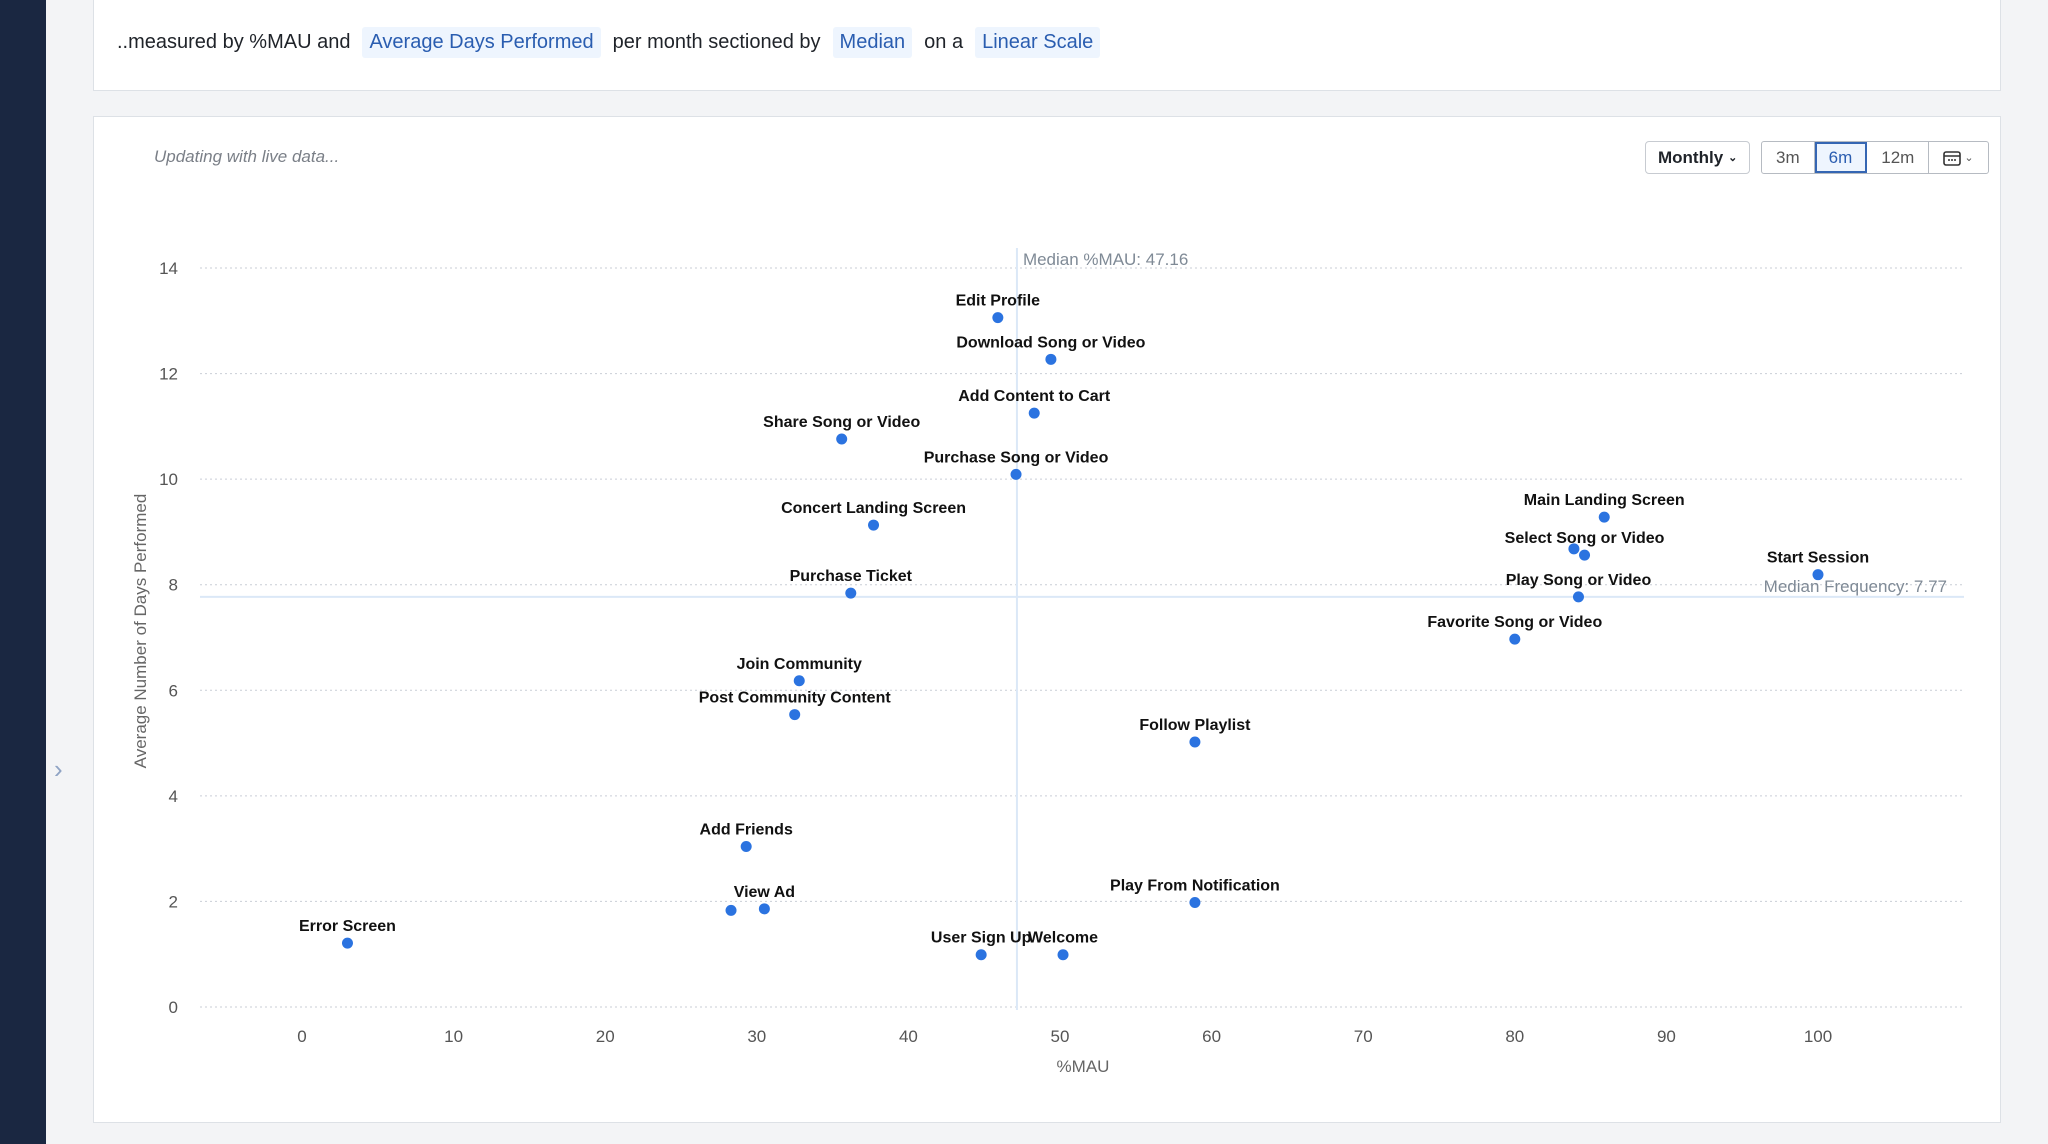 This screenshot has height=1144, width=2048. I want to click on x-tick-label: 80, so click(1514, 1036).